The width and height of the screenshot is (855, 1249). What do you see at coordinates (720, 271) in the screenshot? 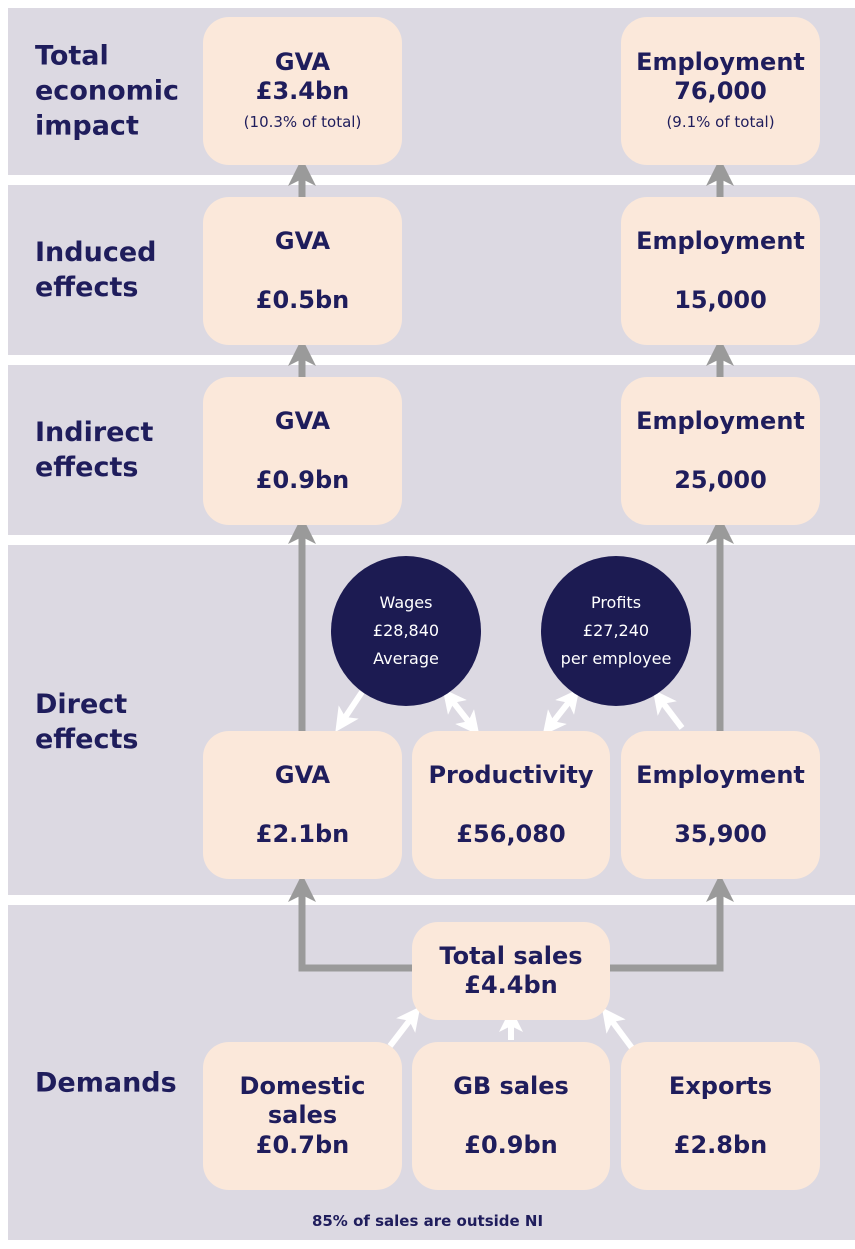
I see `box: Employment 15,000` at bounding box center [720, 271].